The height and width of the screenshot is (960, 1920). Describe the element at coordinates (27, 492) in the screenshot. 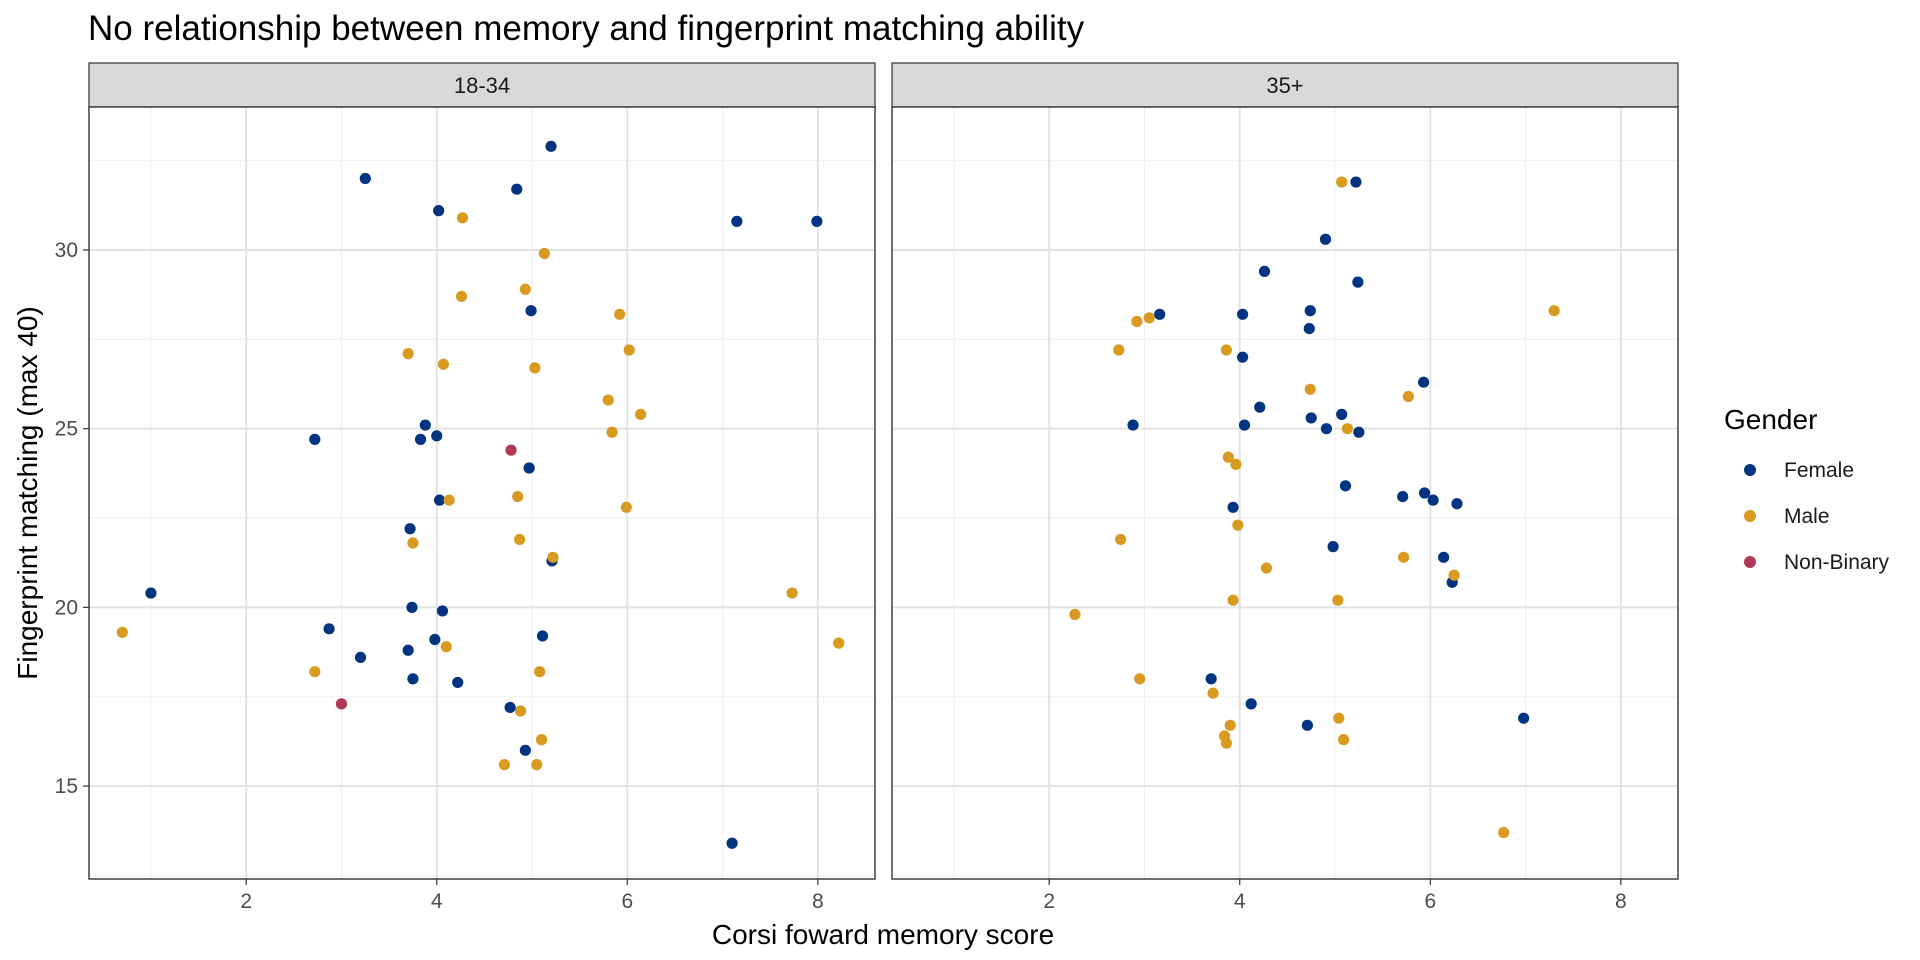

I see `y-axis-title: Fingerprint matching (max 40)` at that location.